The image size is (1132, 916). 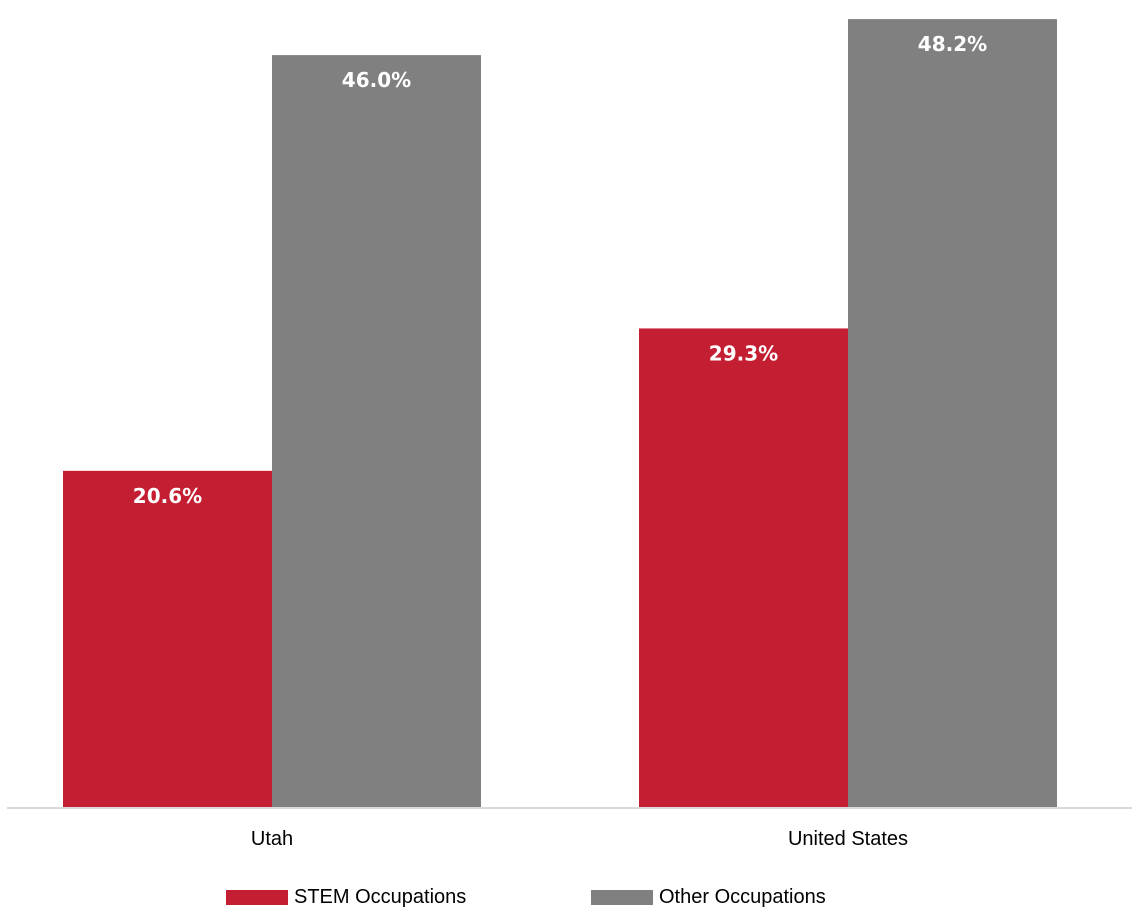 I want to click on legend-item-stem: STEM Occupations, so click(x=346, y=897).